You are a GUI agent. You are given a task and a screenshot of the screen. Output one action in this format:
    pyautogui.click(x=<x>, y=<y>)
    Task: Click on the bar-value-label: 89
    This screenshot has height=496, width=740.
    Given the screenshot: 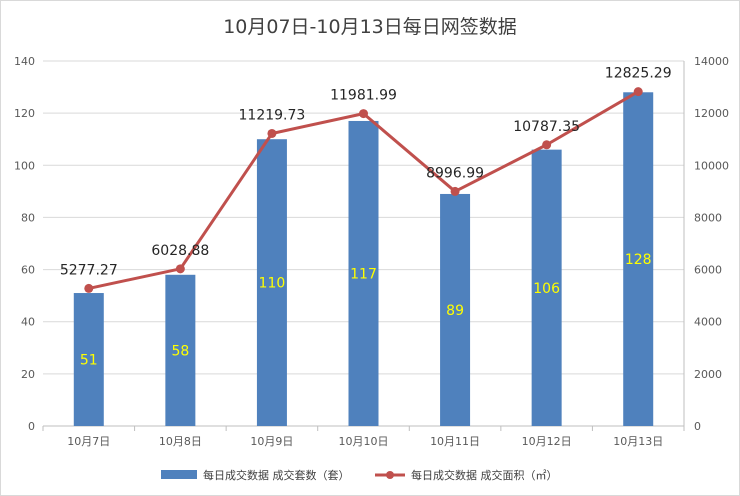 What is the action you would take?
    pyautogui.click(x=455, y=311)
    